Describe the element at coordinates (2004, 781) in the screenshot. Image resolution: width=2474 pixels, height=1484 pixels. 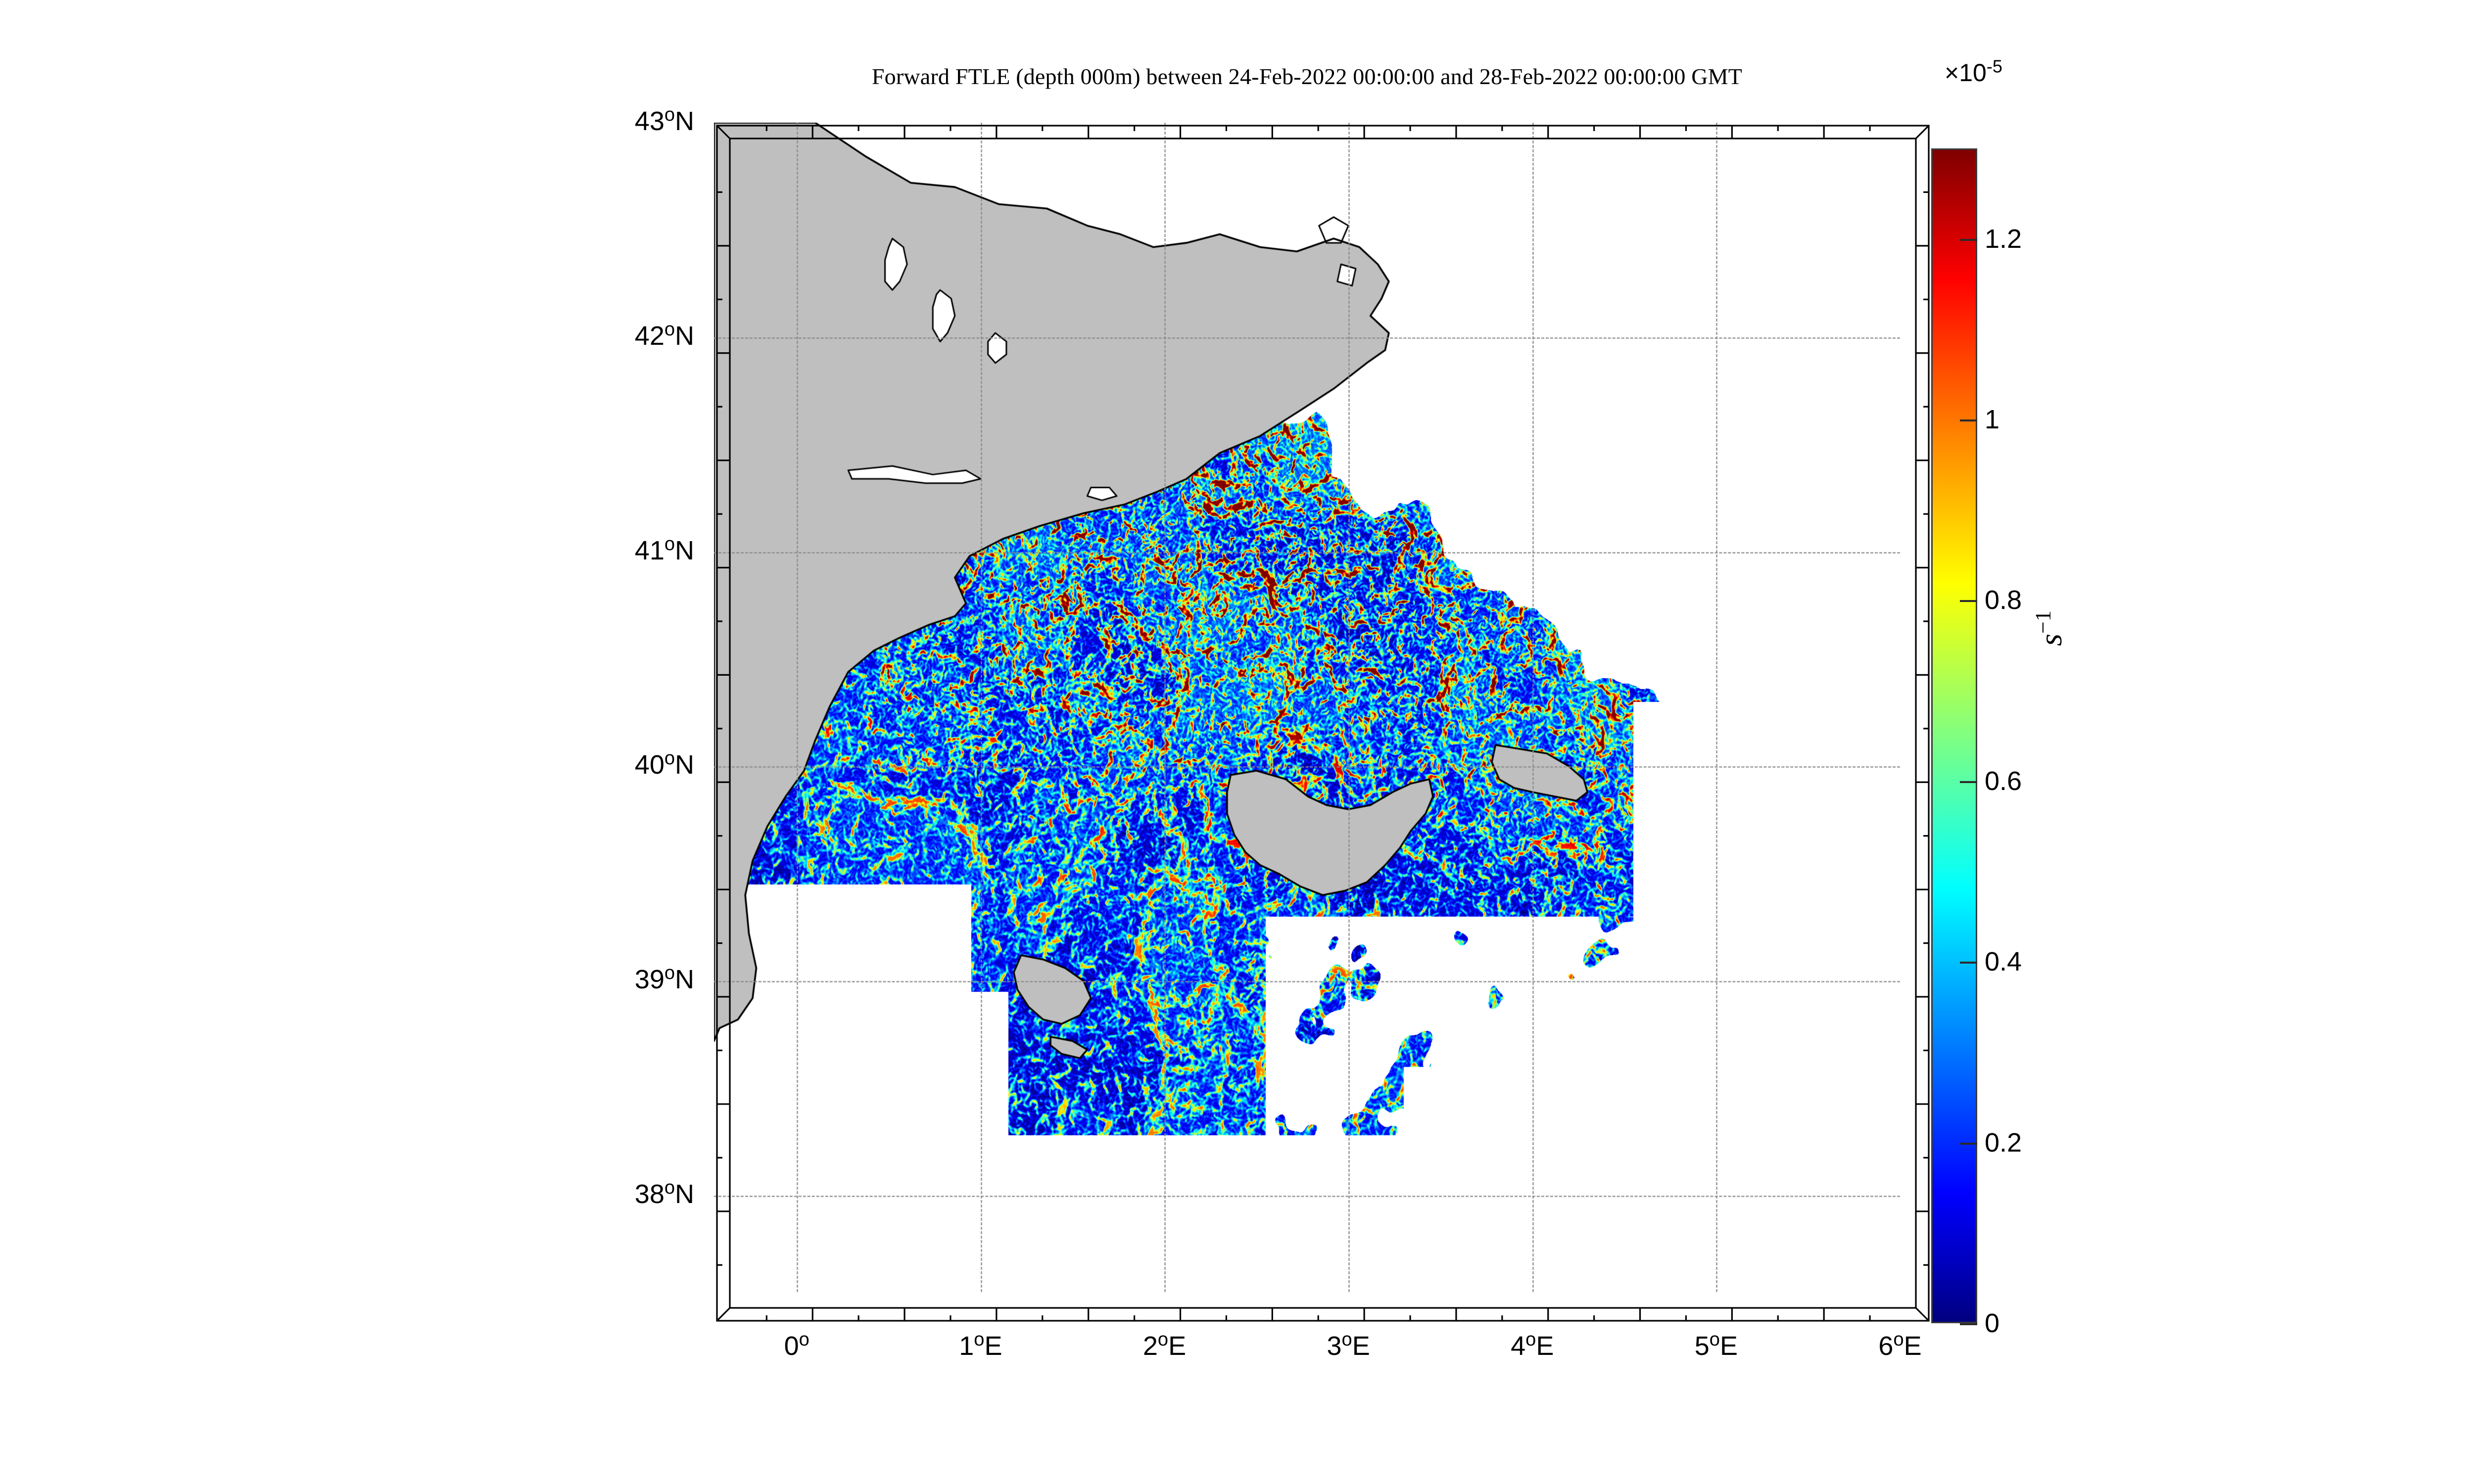
I see `colorbar-tick-label: 0.6` at that location.